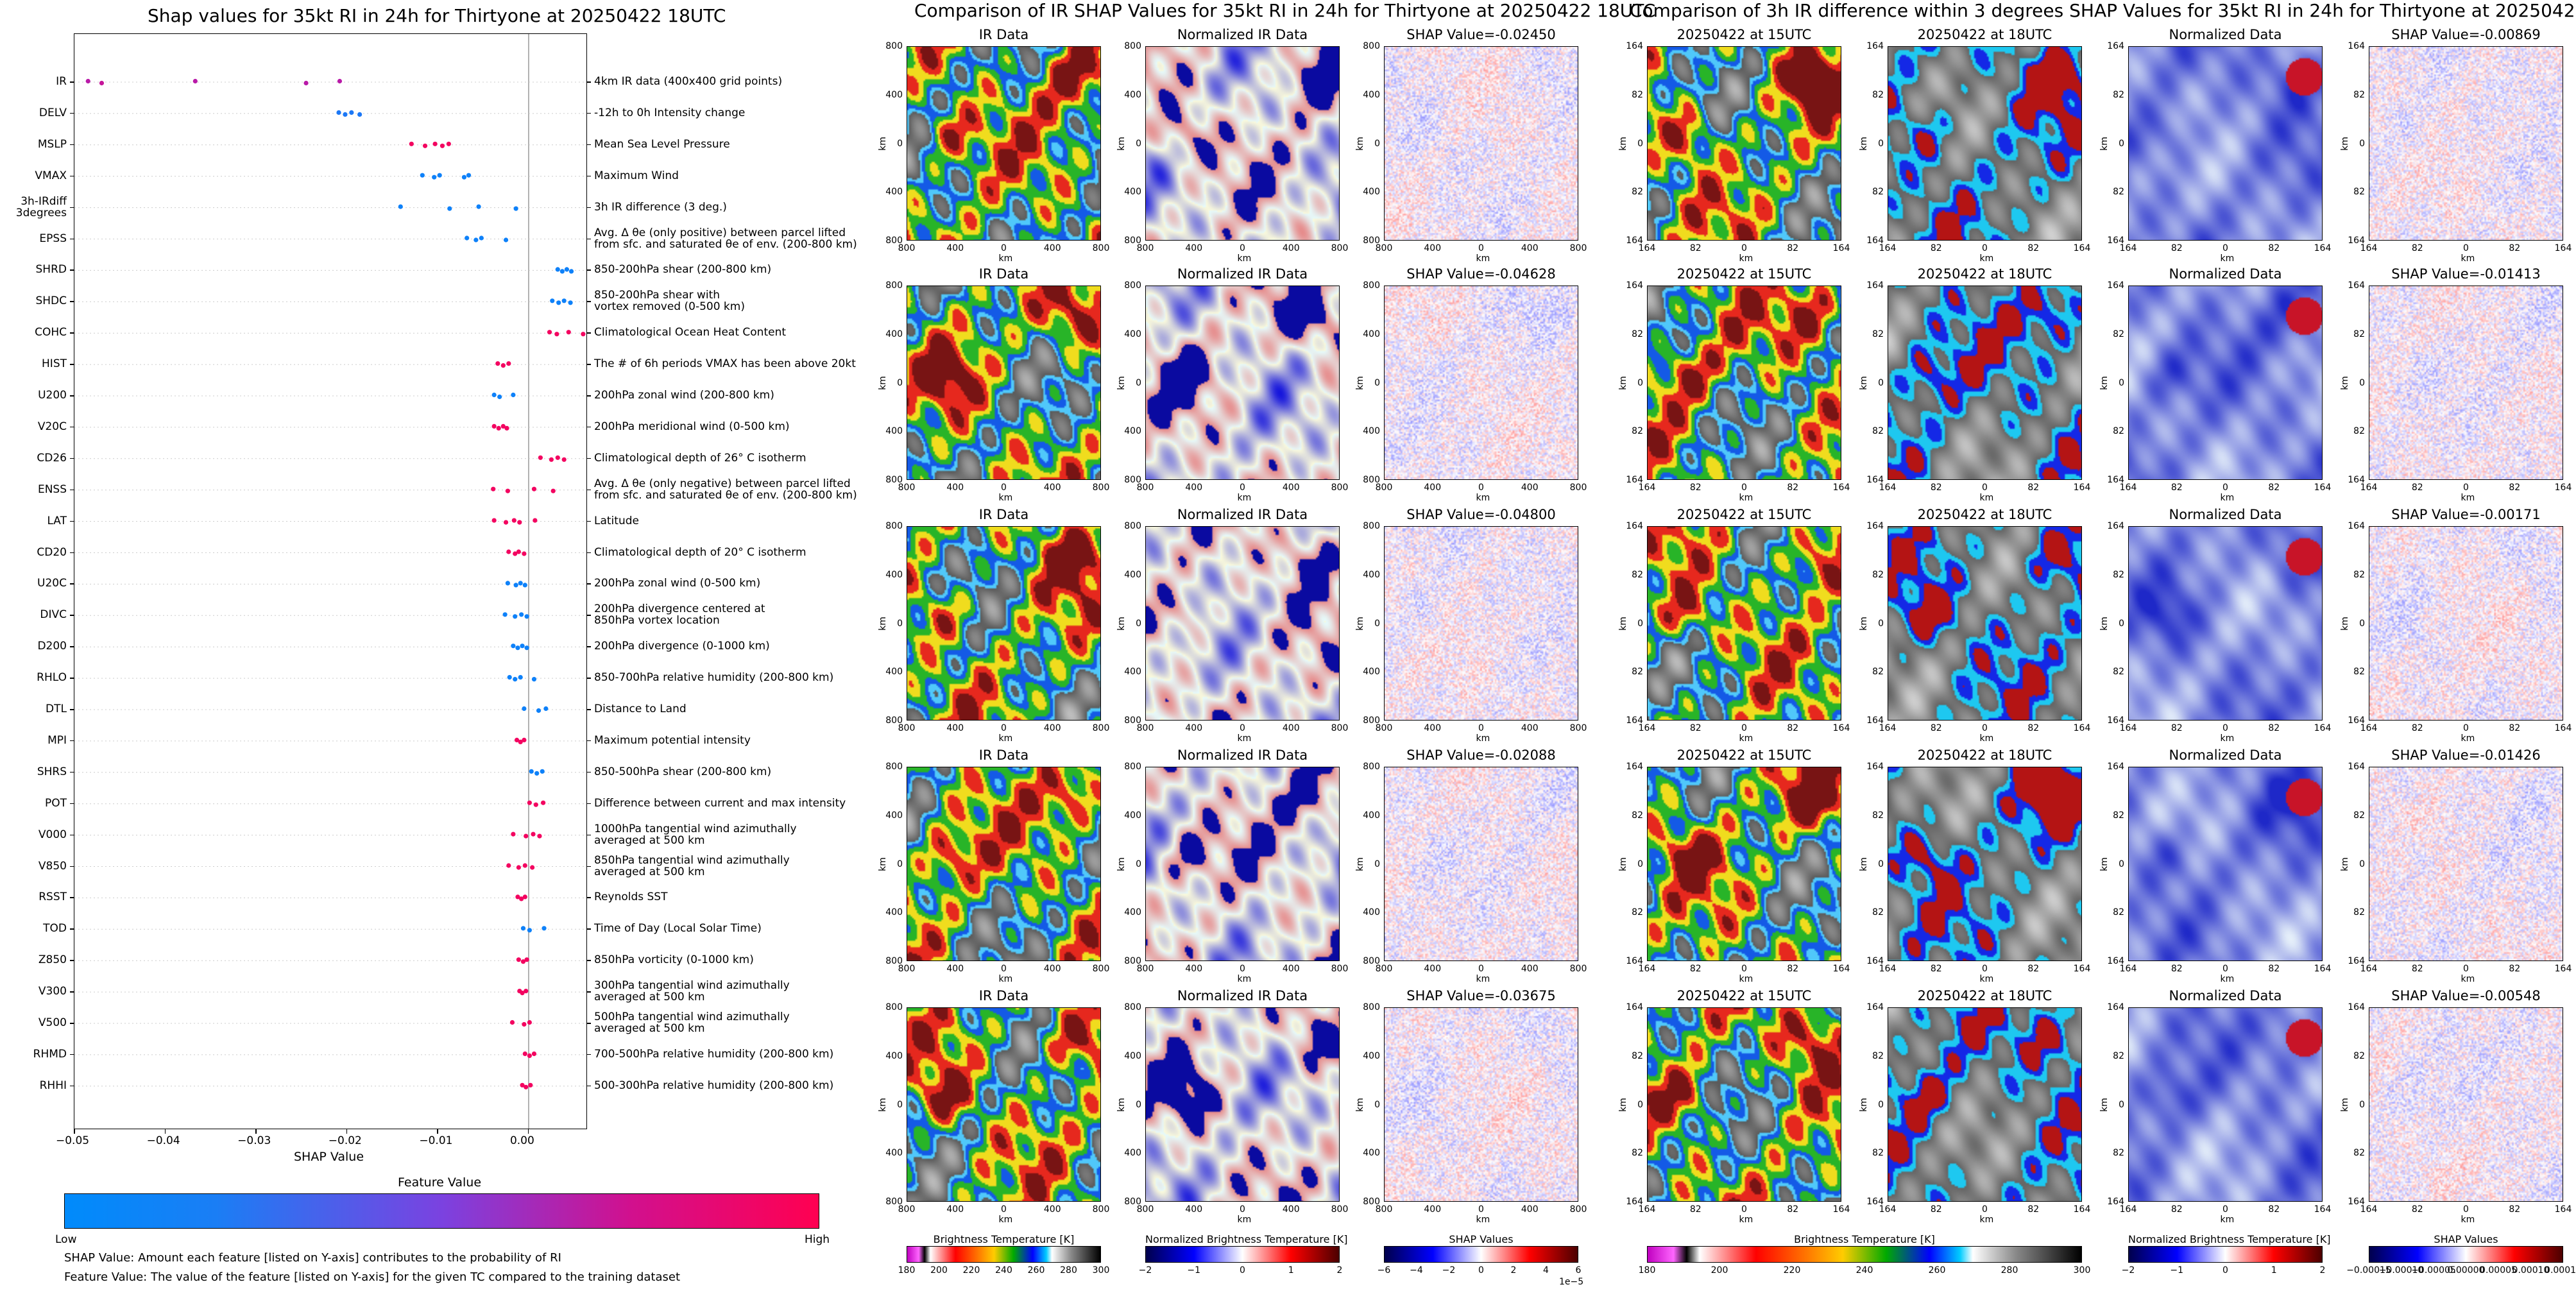  What do you see at coordinates (51, 301) in the screenshot?
I see `feature-label-line: SHDC` at bounding box center [51, 301].